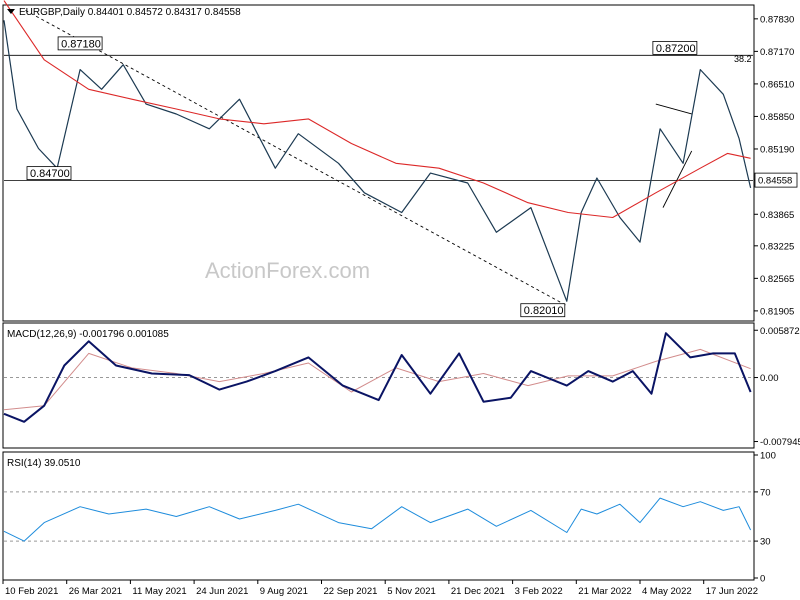 The image size is (800, 600). What do you see at coordinates (604, 591) in the screenshot?
I see `x-tick-label: 21 Mar 2022` at bounding box center [604, 591].